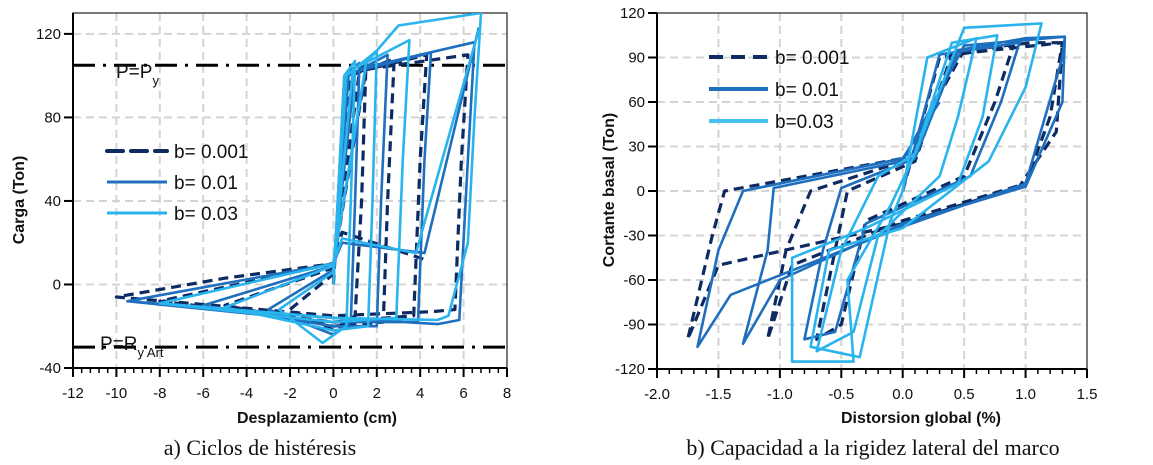 This screenshot has width=1153, height=465. I want to click on y-tick-label: -40, so click(50, 368).